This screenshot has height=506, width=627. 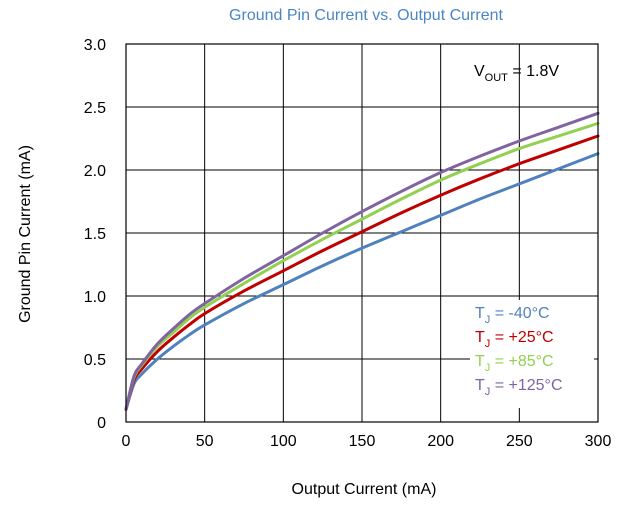 I want to click on vout-annotation-sub: OUT, so click(x=497, y=78).